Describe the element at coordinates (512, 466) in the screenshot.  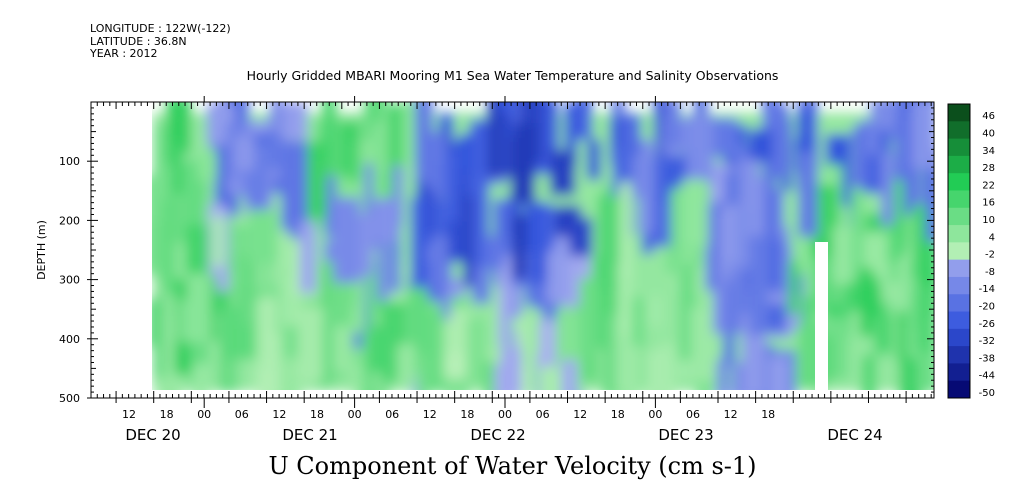
I see `variable-label: U Component of Water Velocity (cm s-1)` at that location.